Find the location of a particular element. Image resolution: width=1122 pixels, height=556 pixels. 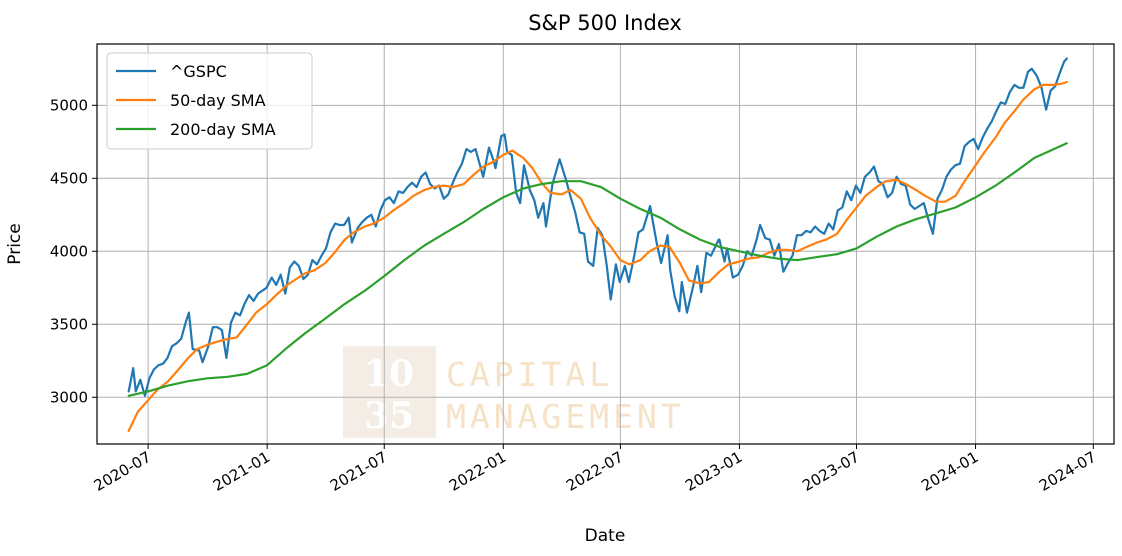

y-tick-label: 4000 is located at coordinates (69, 251).